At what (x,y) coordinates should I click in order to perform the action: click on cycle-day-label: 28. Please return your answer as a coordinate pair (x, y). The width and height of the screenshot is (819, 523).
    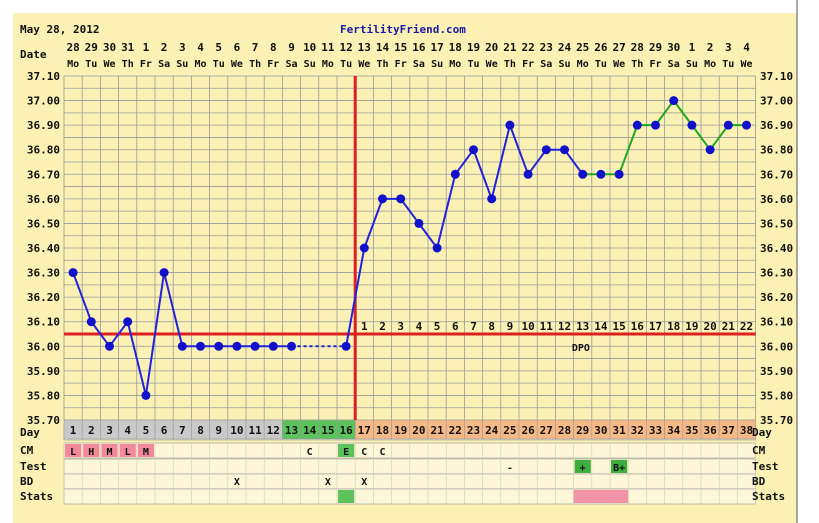
    Looking at the image, I should click on (564, 430).